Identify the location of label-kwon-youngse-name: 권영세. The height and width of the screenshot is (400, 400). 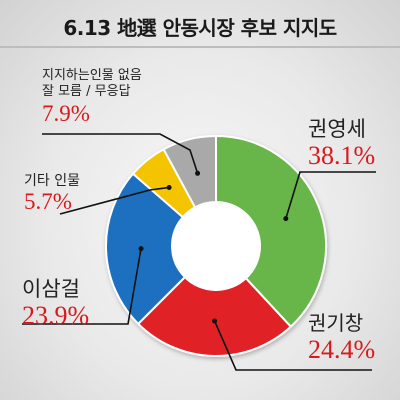
(337, 129).